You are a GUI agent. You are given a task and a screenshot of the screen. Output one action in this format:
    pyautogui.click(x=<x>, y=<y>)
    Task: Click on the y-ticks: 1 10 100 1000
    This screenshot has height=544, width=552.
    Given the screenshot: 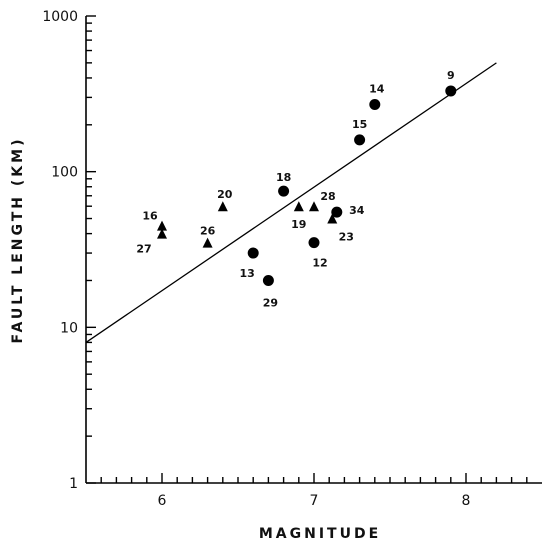 What is the action you would take?
    pyautogui.click(x=69, y=250)
    